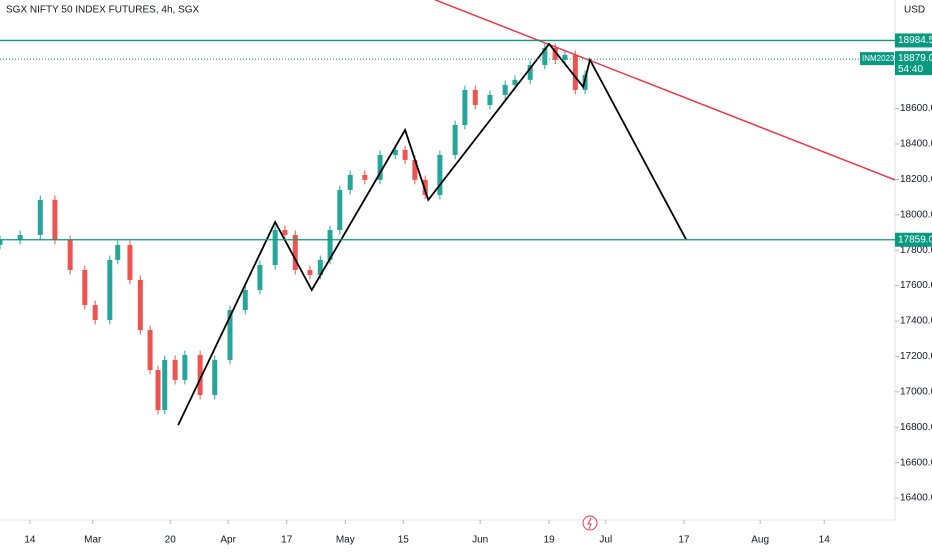 This screenshot has width=932, height=555. I want to click on countdown: 54:40, so click(910, 69).